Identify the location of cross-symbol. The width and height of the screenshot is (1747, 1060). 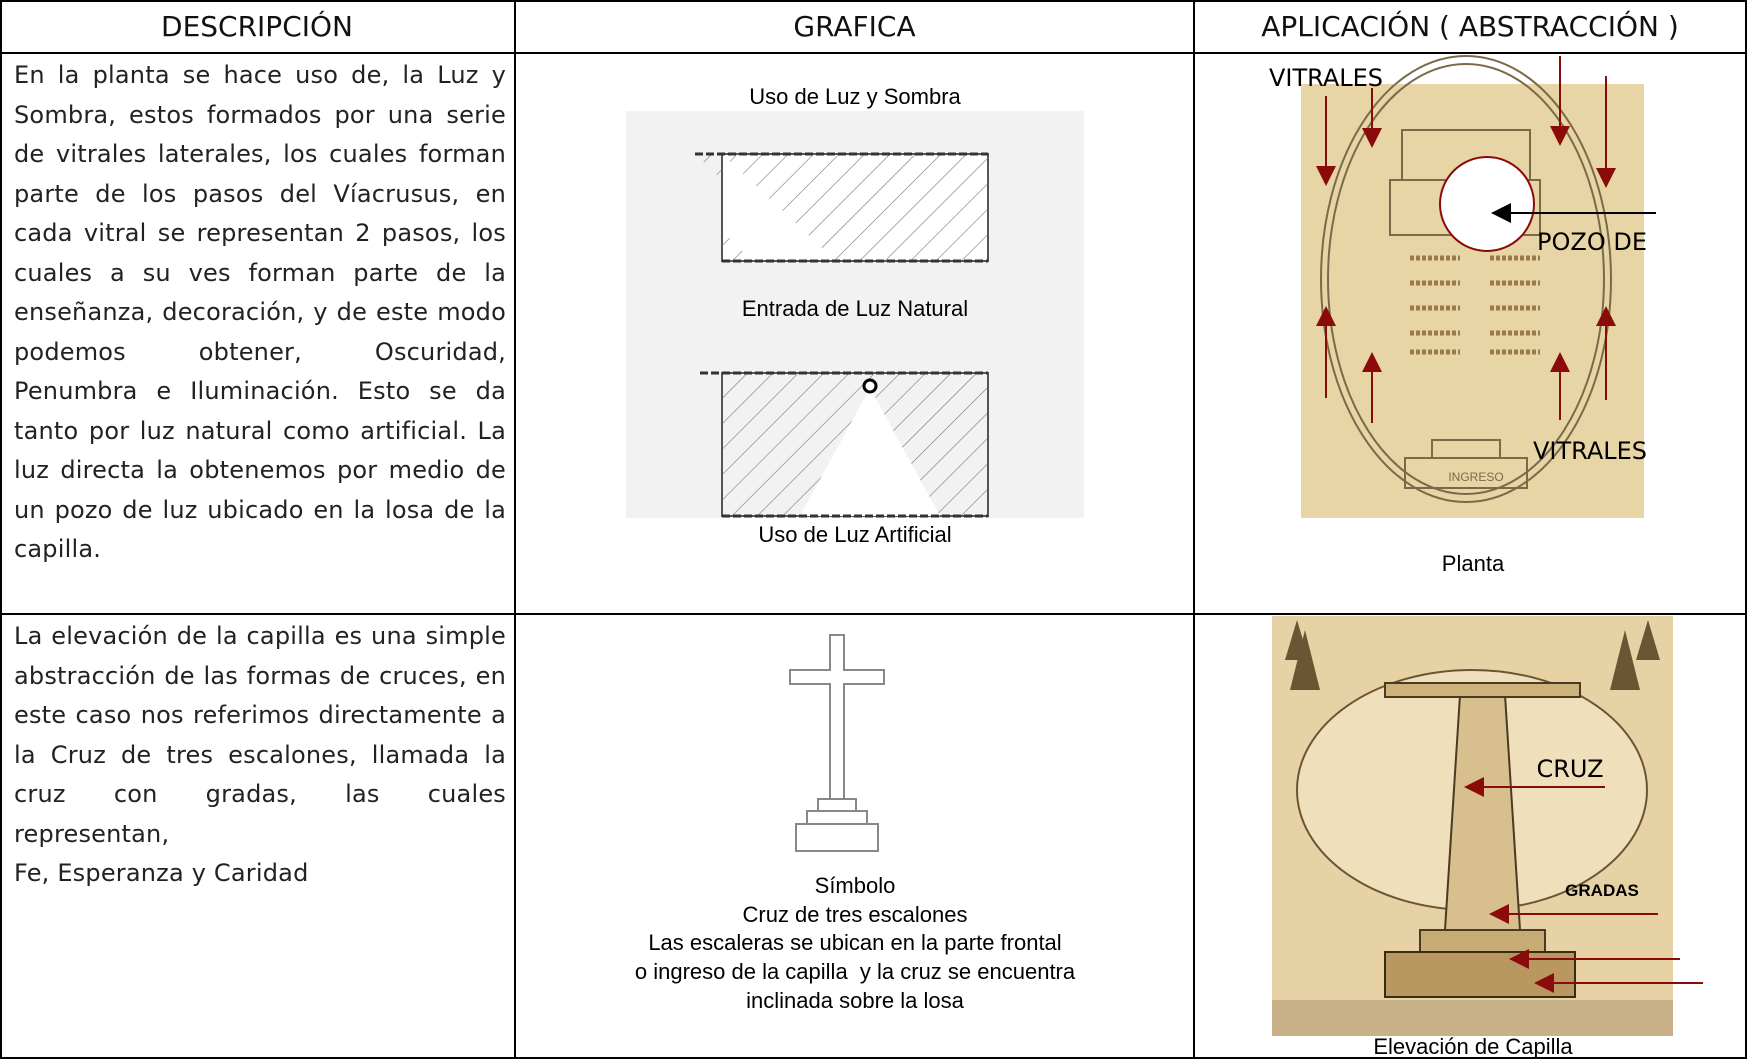
(837, 743).